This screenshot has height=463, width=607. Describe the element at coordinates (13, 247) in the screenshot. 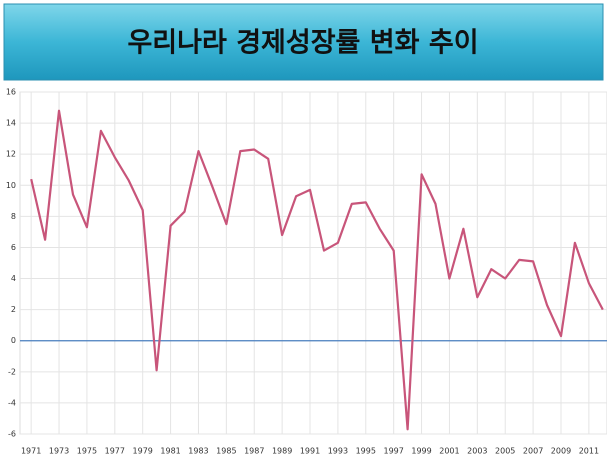

I see `y-tick-label: 6` at that location.